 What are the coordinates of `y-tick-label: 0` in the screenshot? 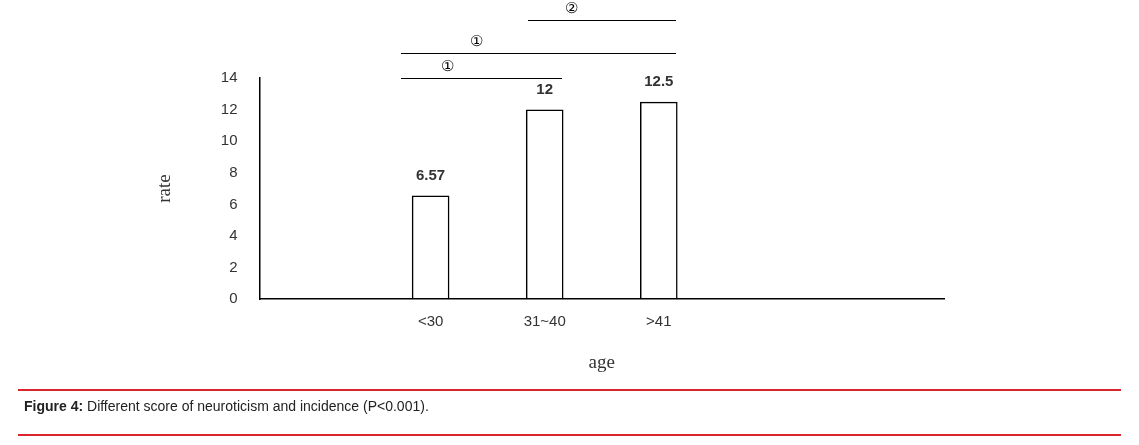 It's located at (233, 298).